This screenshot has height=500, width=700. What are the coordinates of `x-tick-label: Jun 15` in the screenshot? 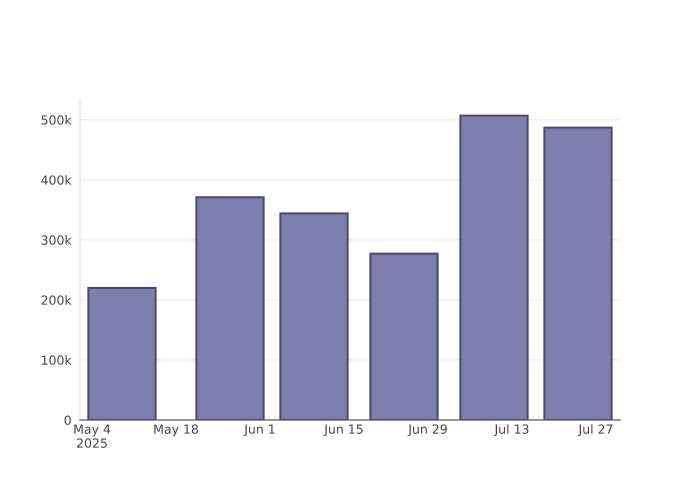 It's located at (343, 430).